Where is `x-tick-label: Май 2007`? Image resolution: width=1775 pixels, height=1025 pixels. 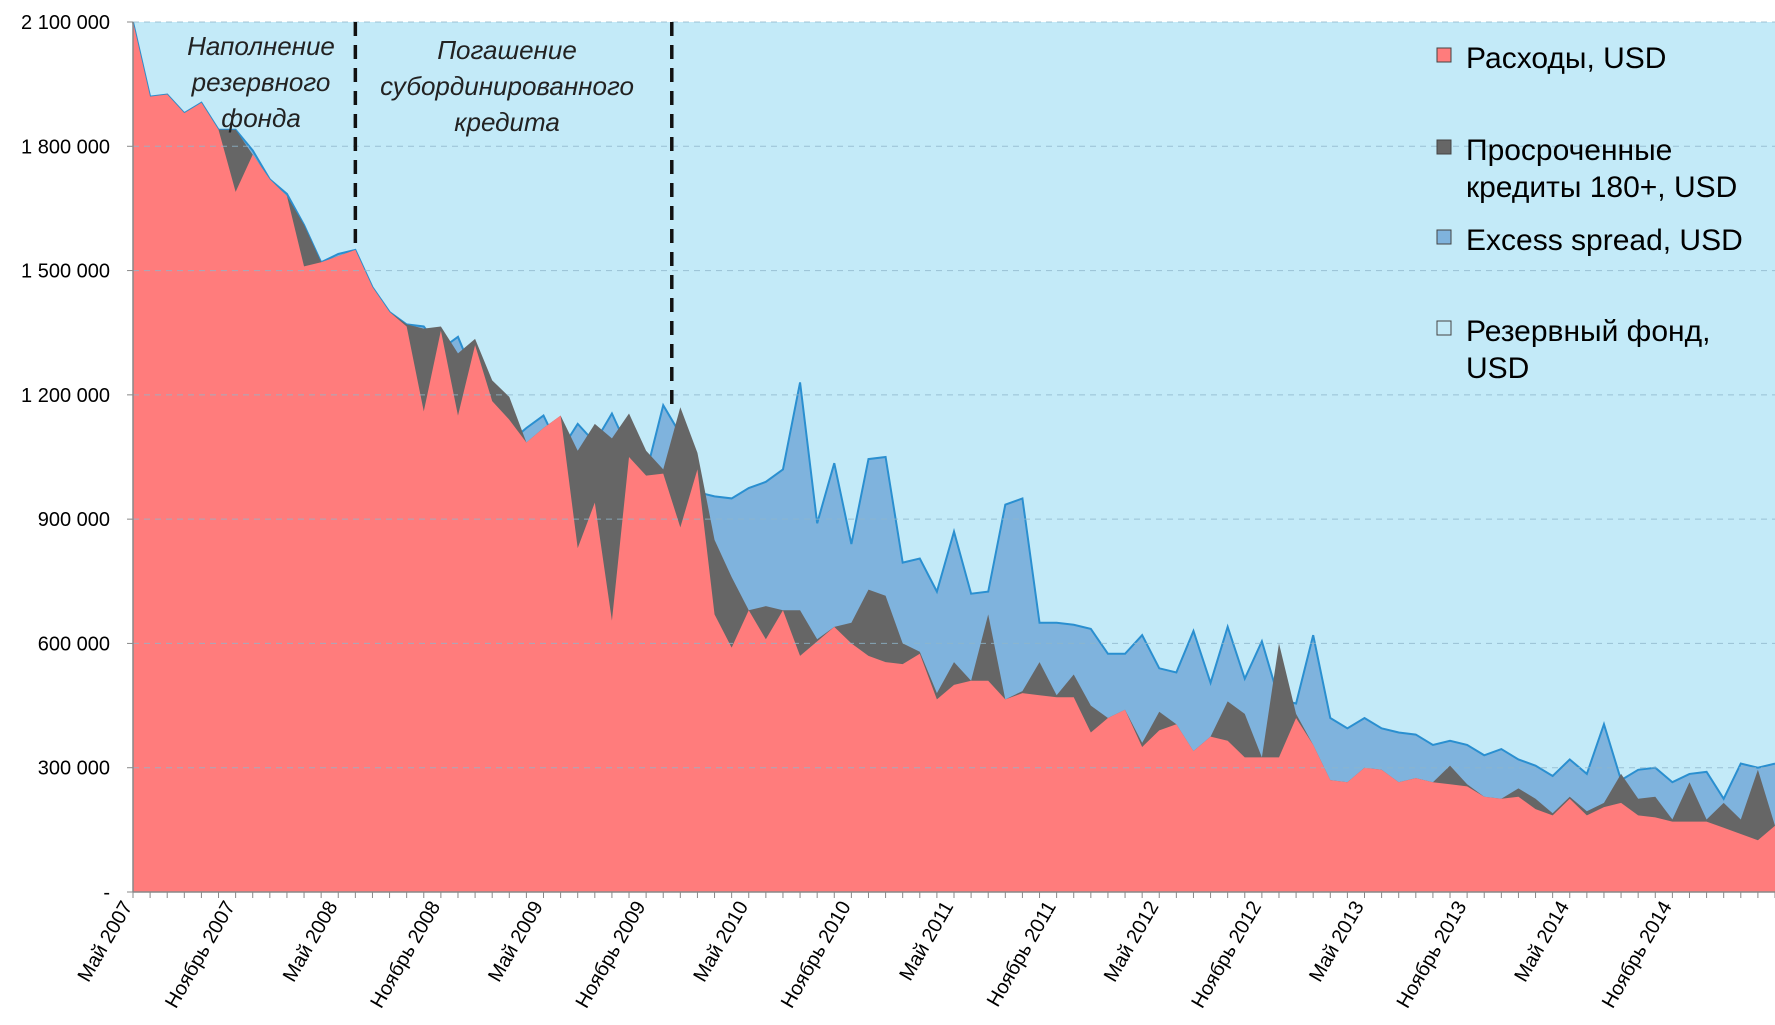 x-tick-label: Май 2007 is located at coordinates (106, 942).